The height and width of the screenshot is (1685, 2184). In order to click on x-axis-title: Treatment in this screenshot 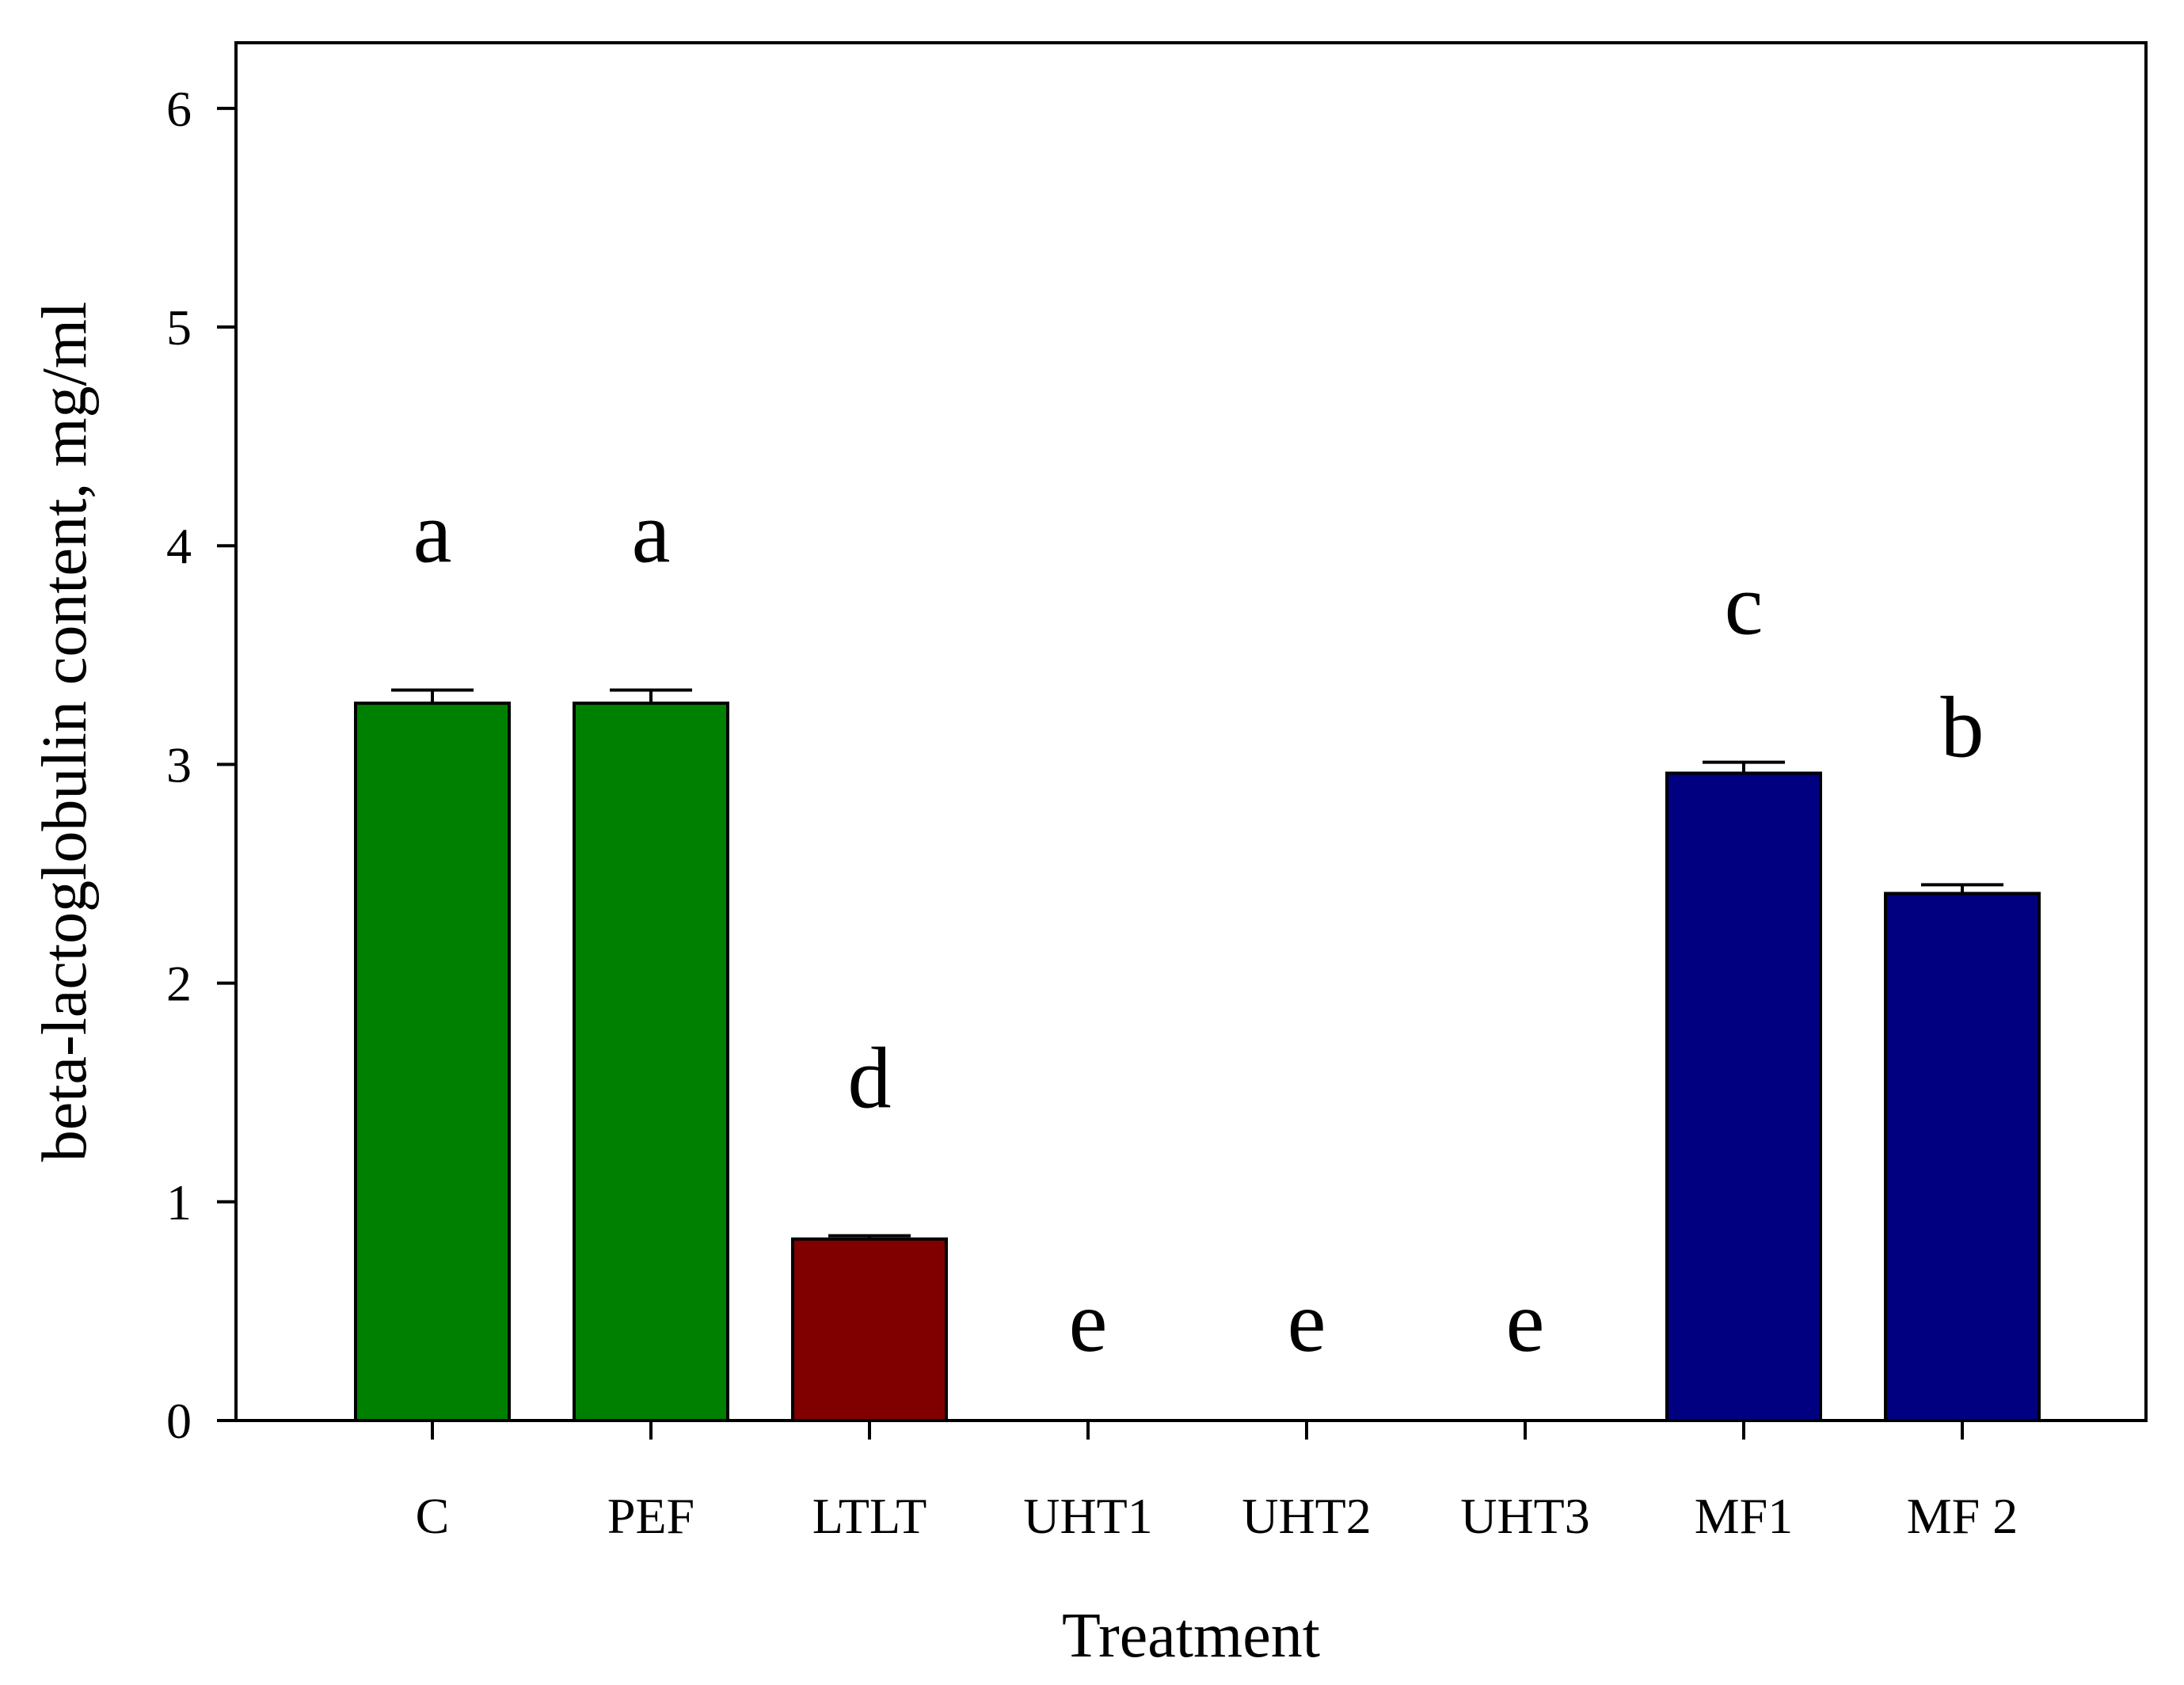, I will do `click(1191, 1636)`.